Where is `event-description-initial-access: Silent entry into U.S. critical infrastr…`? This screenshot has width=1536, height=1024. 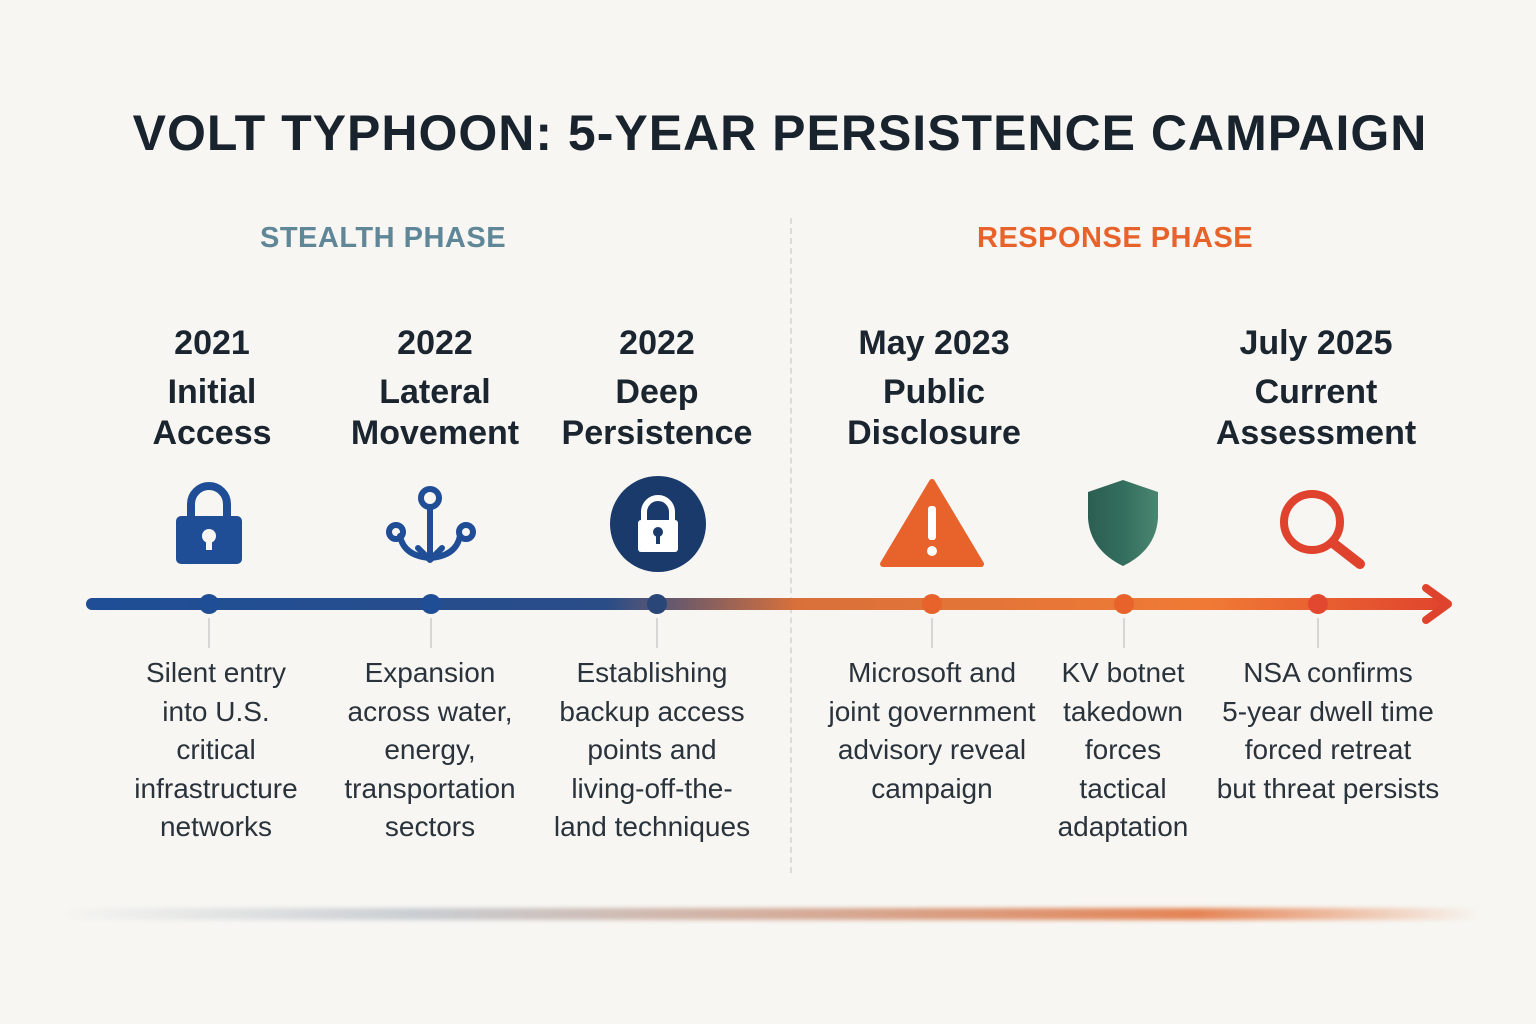
event-description-initial-access: Silent entry into U.S. critical infrastr… is located at coordinates (216, 749).